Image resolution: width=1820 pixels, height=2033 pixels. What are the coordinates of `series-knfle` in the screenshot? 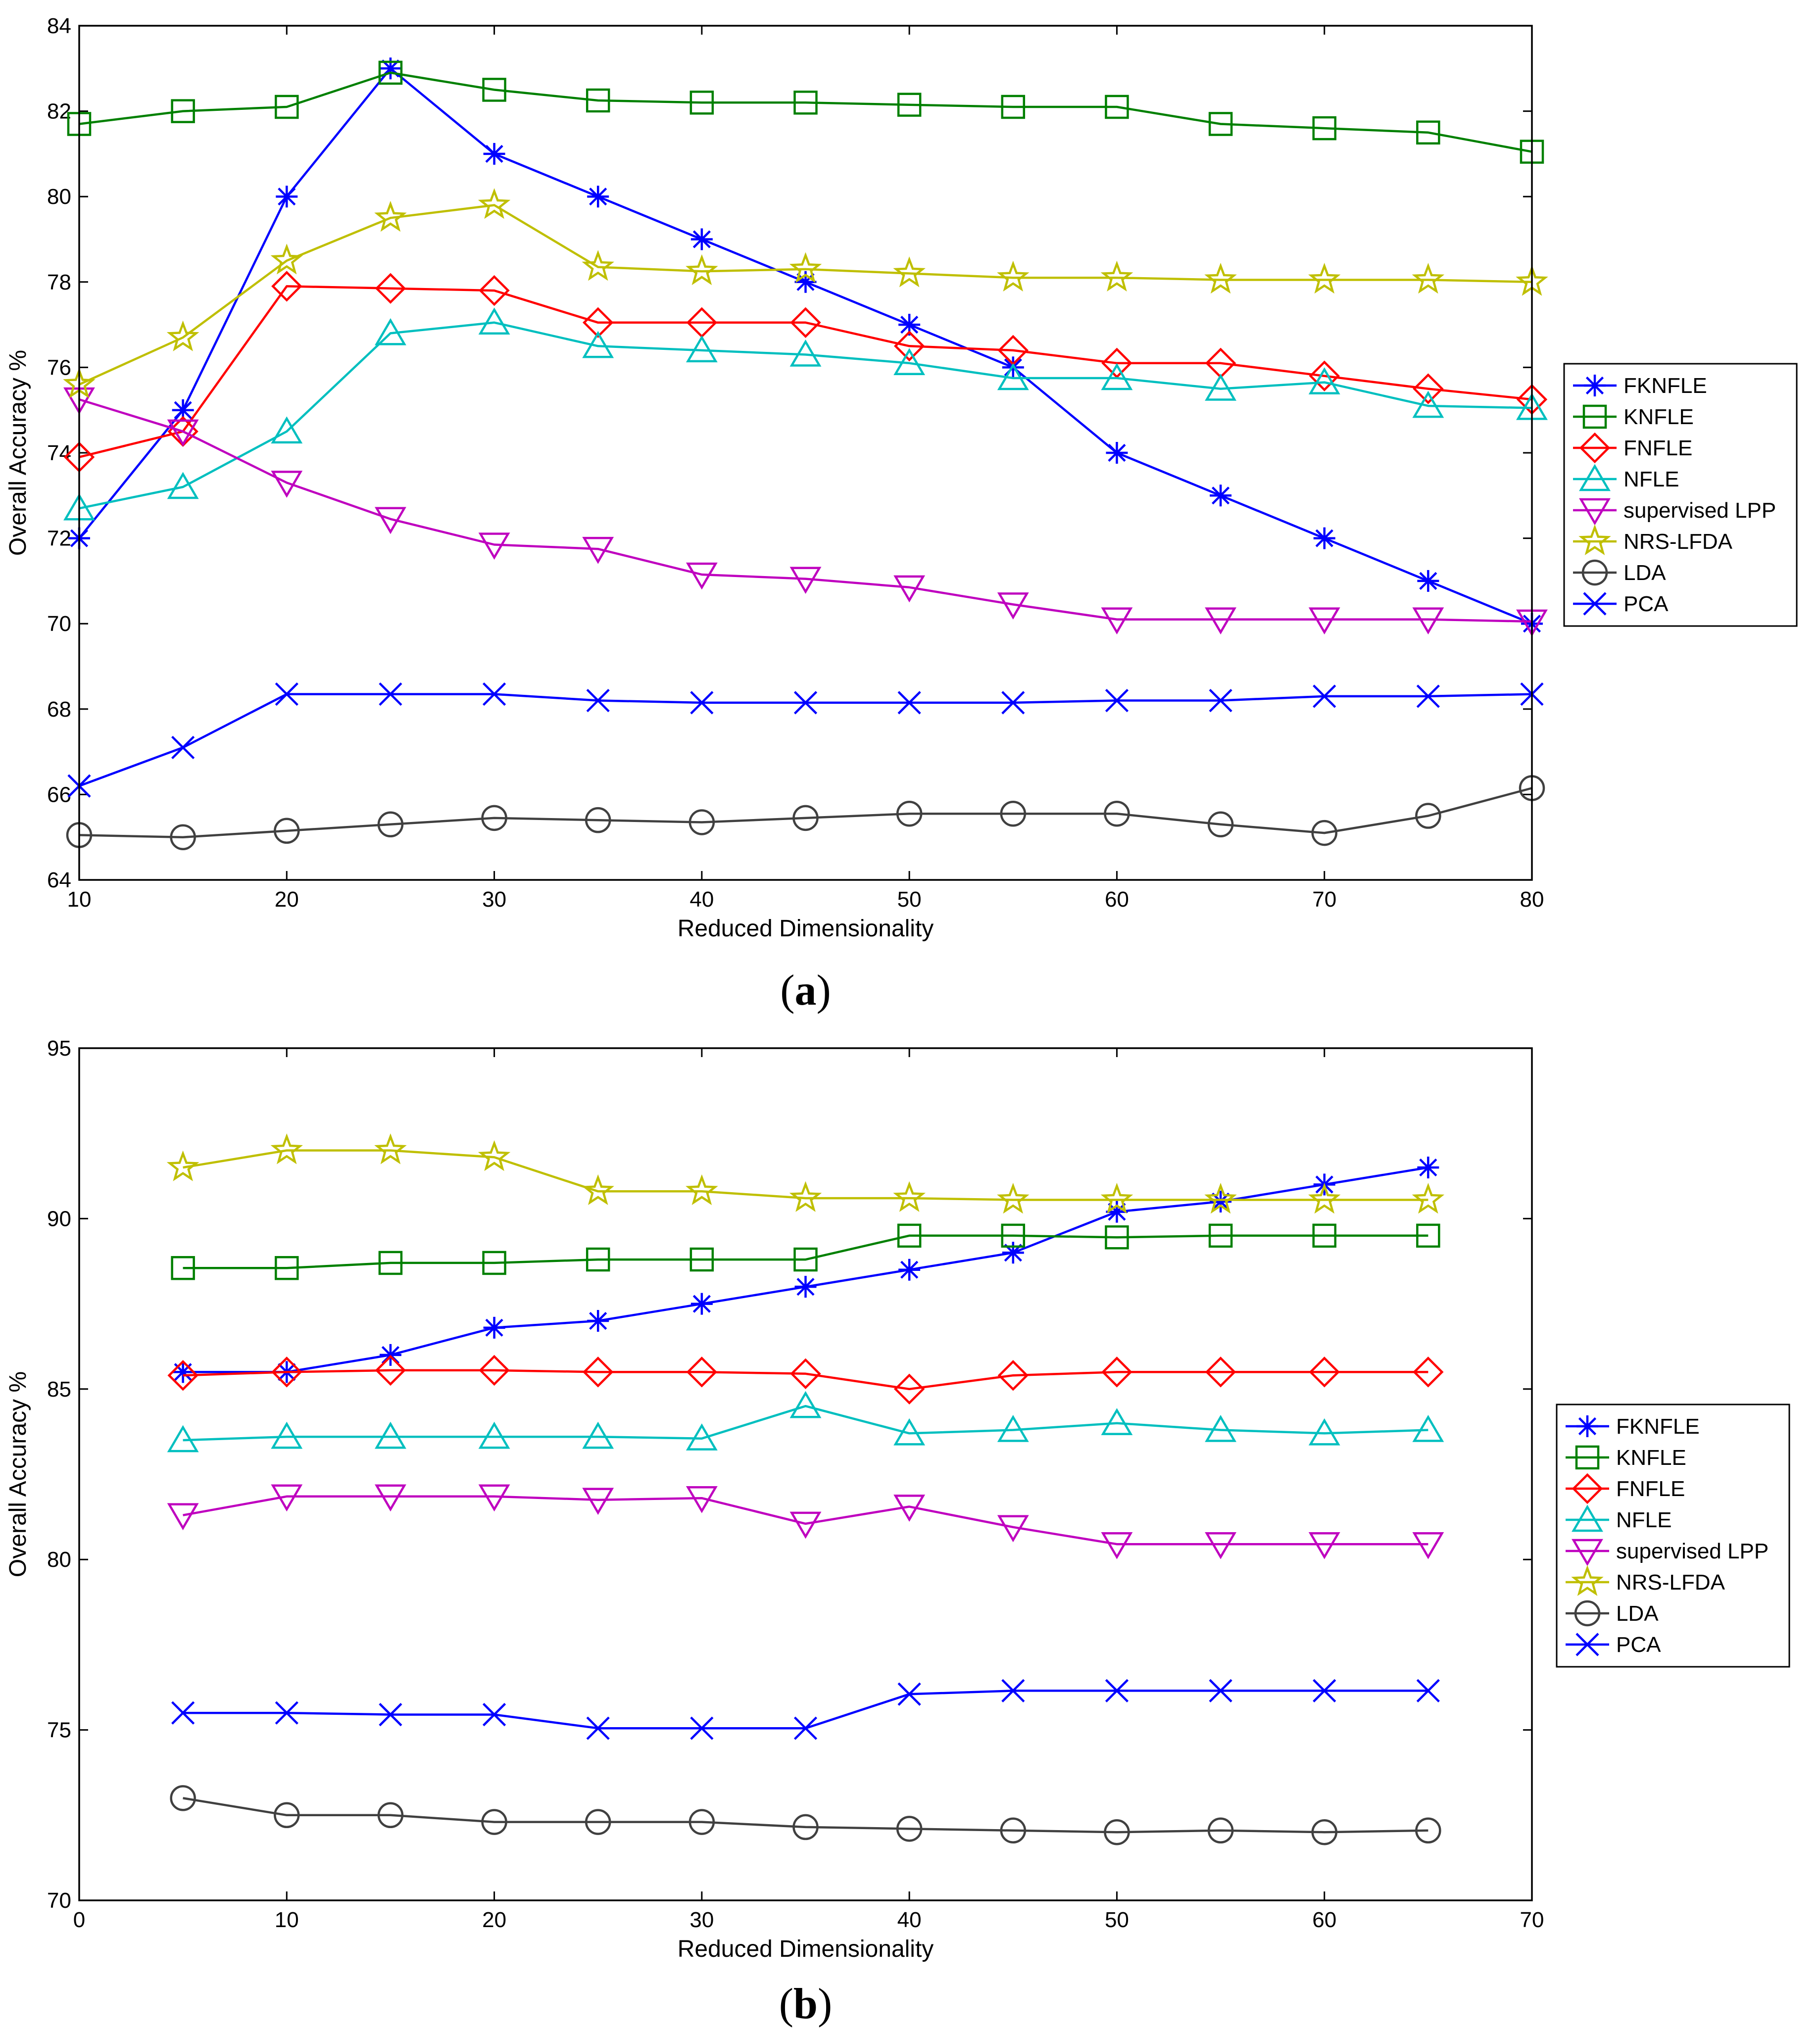 It's located at (805, 112).